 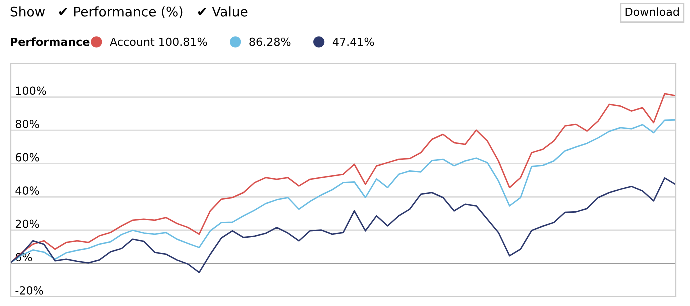 What do you see at coordinates (28, 157) in the screenshot?
I see `y-tick-label: 60%` at bounding box center [28, 157].